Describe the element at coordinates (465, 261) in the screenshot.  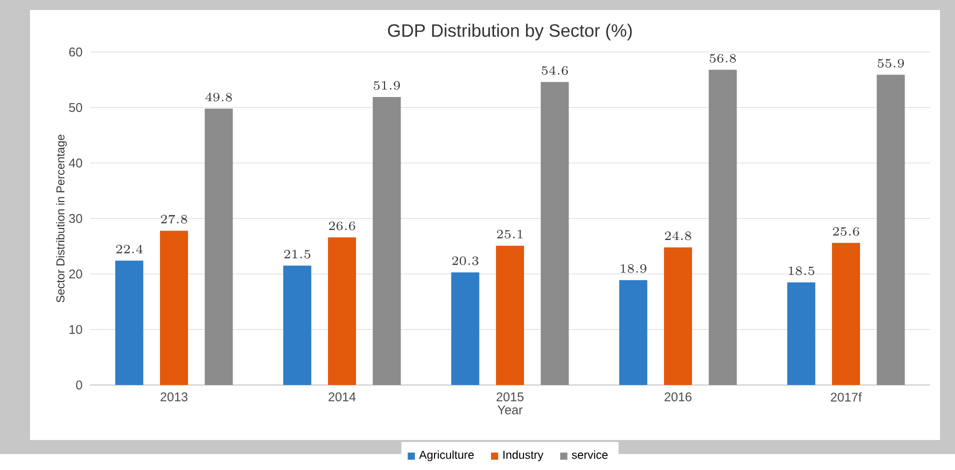
I see `data-label: 20 . 3` at that location.